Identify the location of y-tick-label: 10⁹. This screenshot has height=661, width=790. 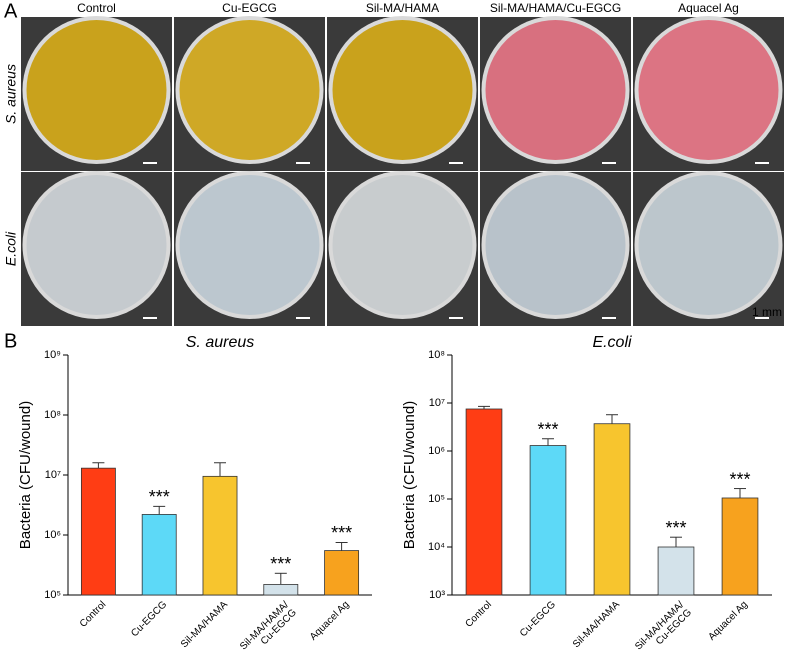
(52, 355).